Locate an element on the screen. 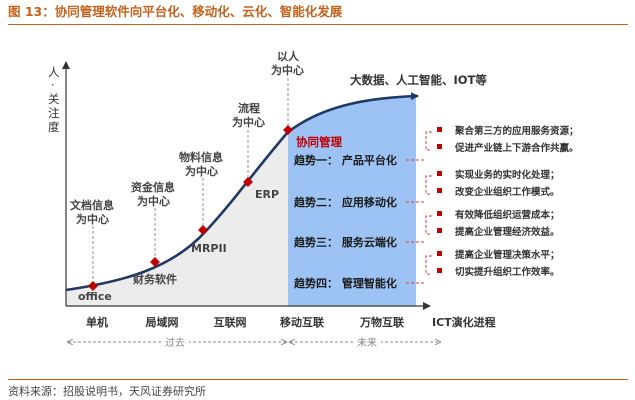 Image resolution: width=635 pixels, height=400 pixels. label-doc-info-1: 文档信息 is located at coordinates (92, 205).